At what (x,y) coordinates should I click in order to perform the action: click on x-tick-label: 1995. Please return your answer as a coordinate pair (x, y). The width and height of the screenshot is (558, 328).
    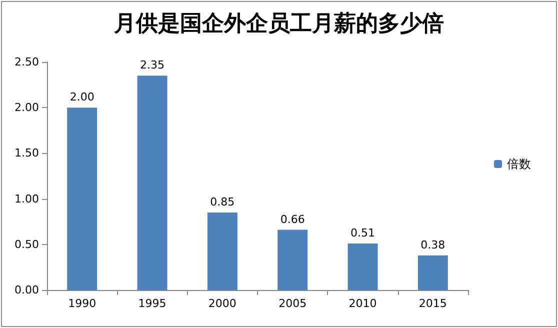
    Looking at the image, I should click on (152, 303).